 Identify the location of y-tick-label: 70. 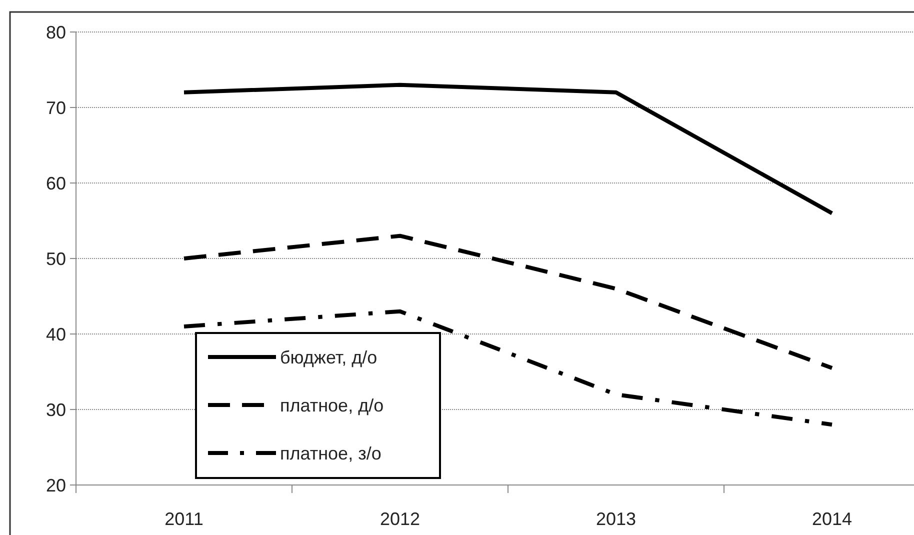
(56, 108).